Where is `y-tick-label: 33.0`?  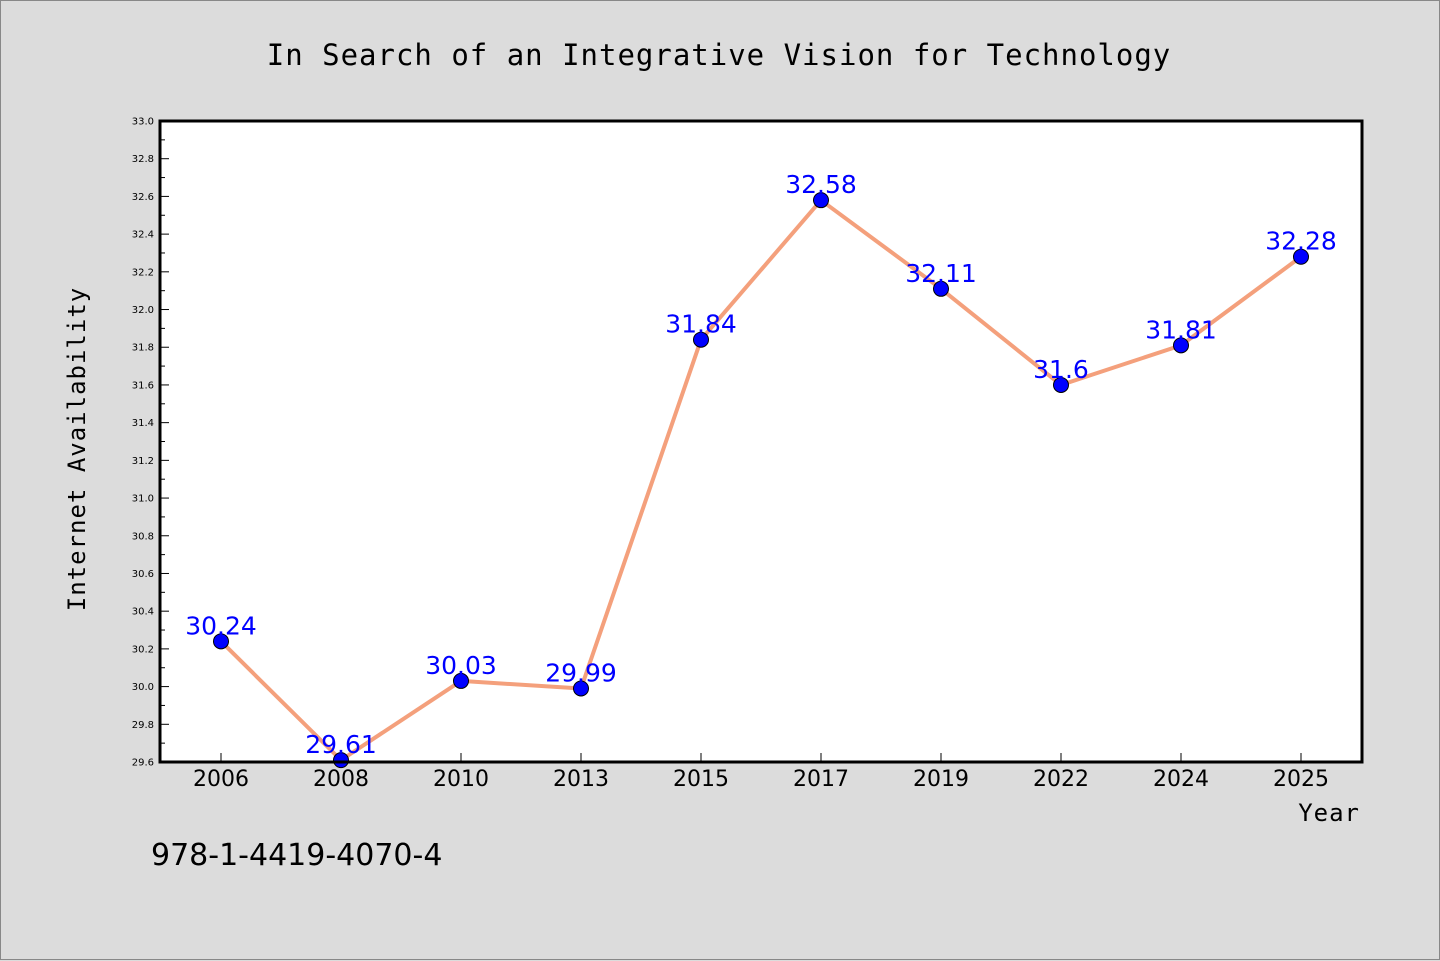 y-tick-label: 33.0 is located at coordinates (143, 122).